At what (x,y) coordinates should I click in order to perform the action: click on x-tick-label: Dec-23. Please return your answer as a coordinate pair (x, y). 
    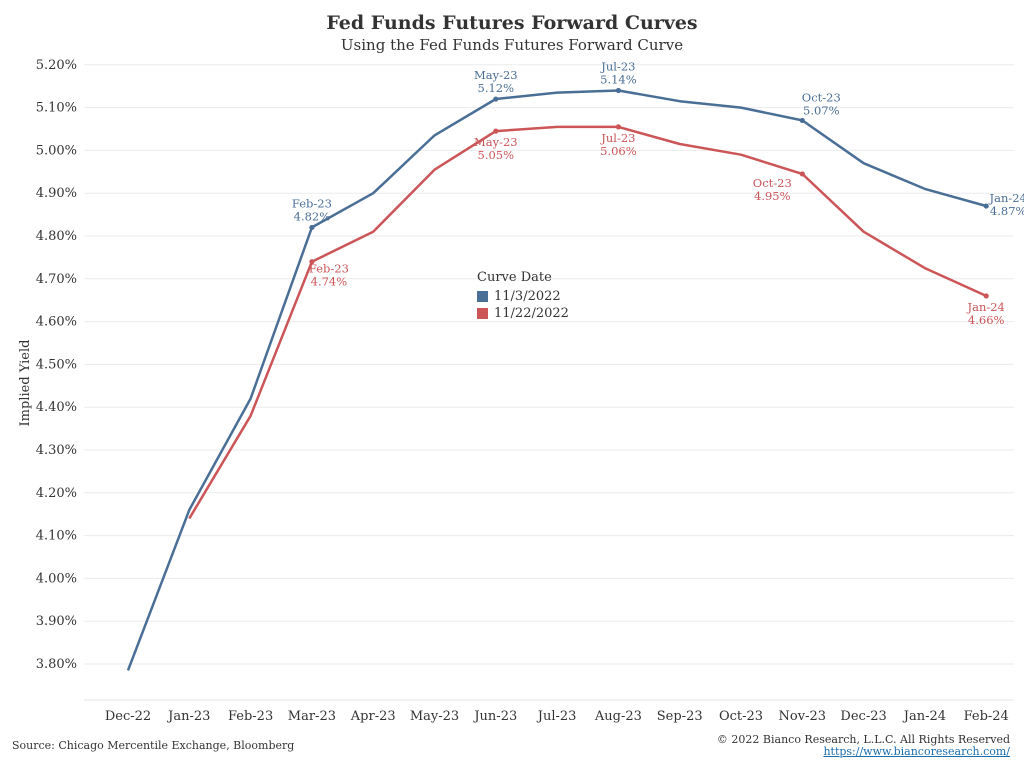
    Looking at the image, I should click on (863, 716).